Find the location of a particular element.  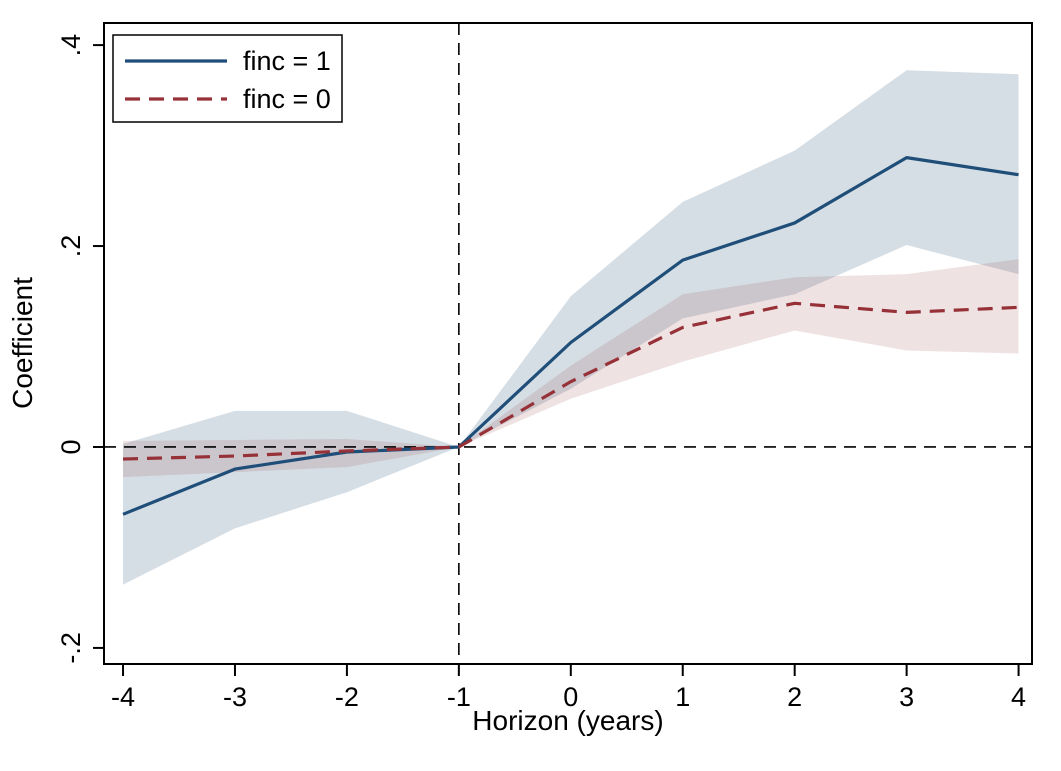

x-tick-label: 2 is located at coordinates (794, 697).